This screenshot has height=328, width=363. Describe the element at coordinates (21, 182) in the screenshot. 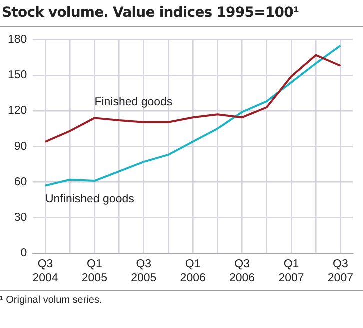

I see `y-tick-label: 60` at that location.